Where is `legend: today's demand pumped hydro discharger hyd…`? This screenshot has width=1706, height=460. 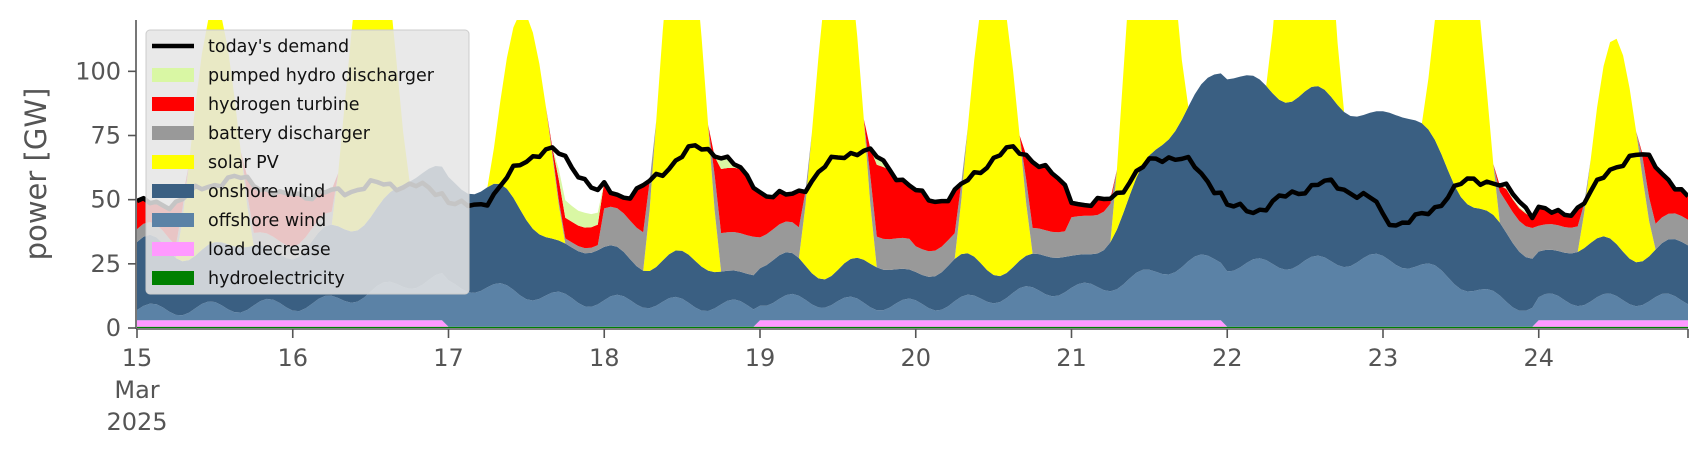 legend: today's demand pumped hydro discharger hyd… is located at coordinates (307, 162).